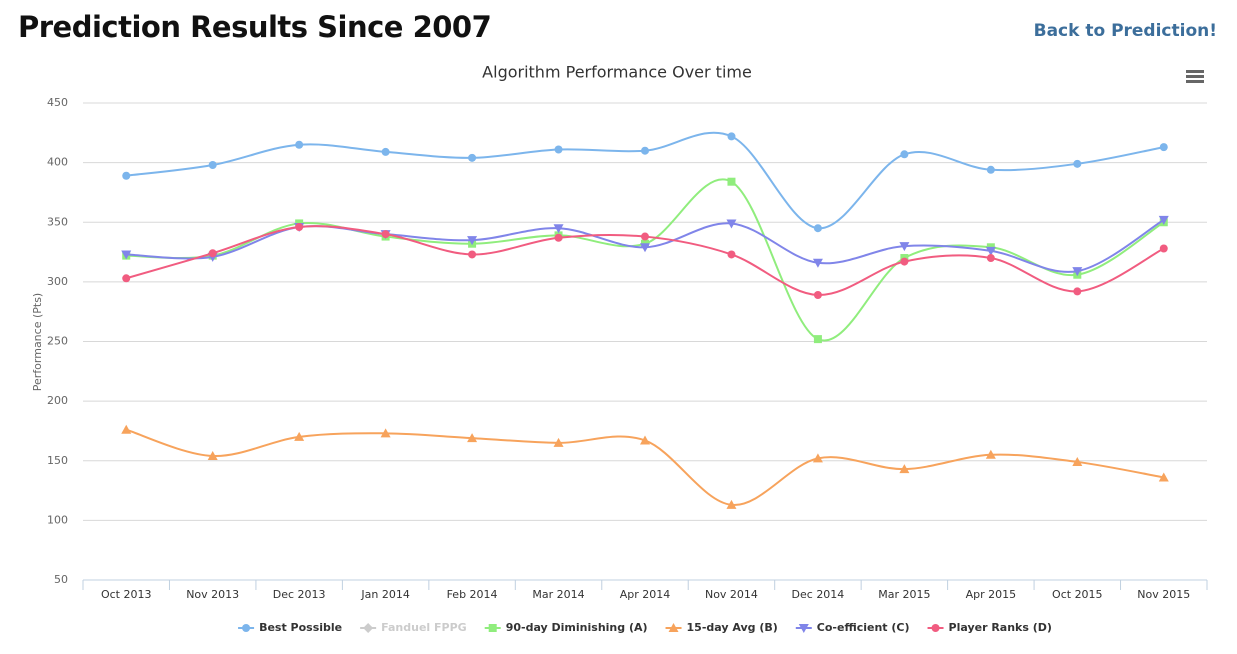 The width and height of the screenshot is (1237, 654). Describe the element at coordinates (57, 102) in the screenshot. I see `y-tick-label: 450` at that location.